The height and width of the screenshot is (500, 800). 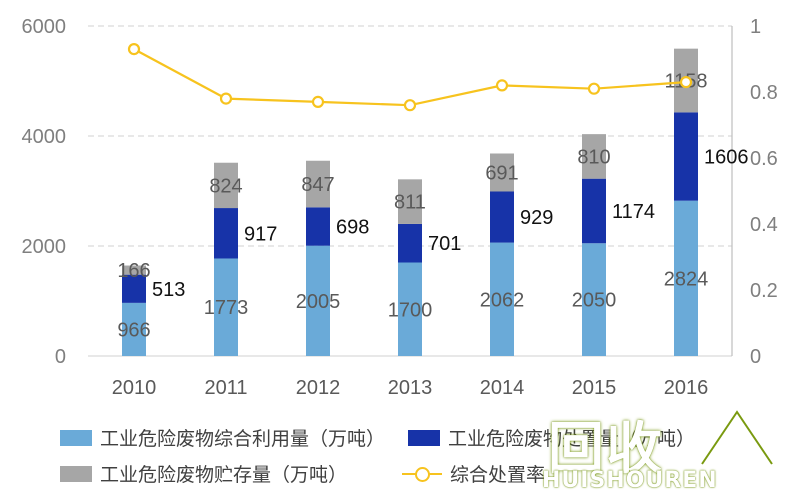 What do you see at coordinates (737, 436) in the screenshot?
I see `watermark-person-icon` at bounding box center [737, 436].